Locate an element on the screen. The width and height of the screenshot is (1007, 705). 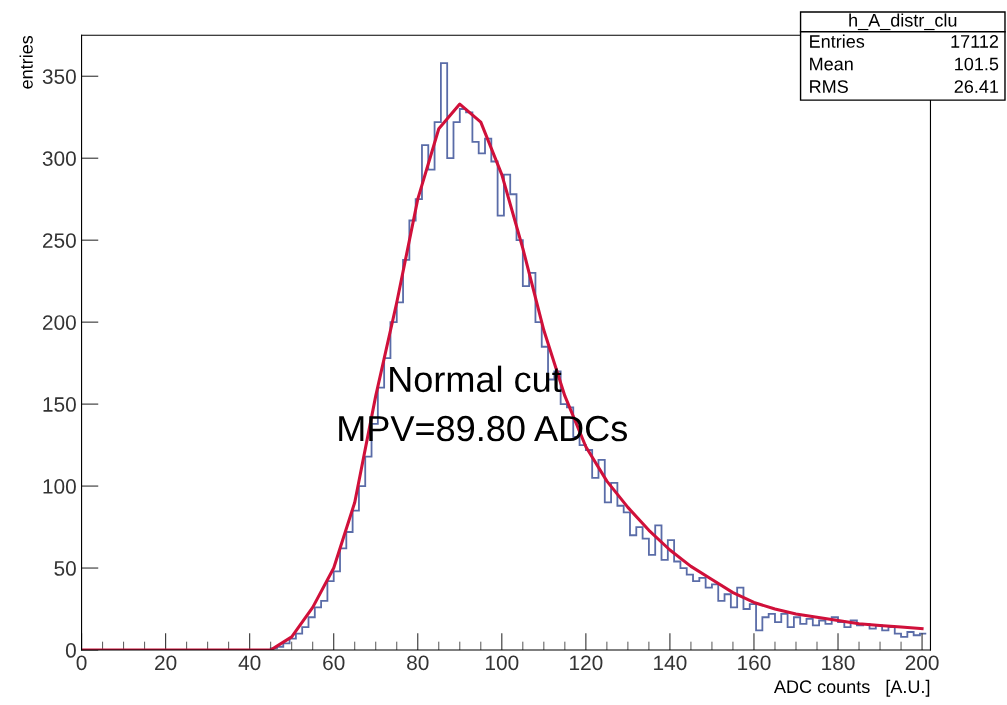
x-tick-label: 140 is located at coordinates (670, 663).